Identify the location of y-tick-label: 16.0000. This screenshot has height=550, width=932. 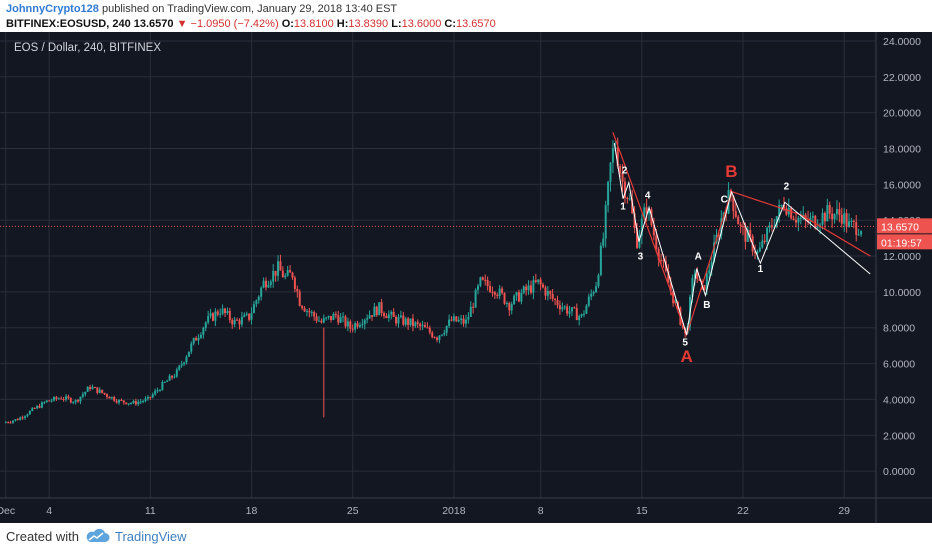
(902, 185).